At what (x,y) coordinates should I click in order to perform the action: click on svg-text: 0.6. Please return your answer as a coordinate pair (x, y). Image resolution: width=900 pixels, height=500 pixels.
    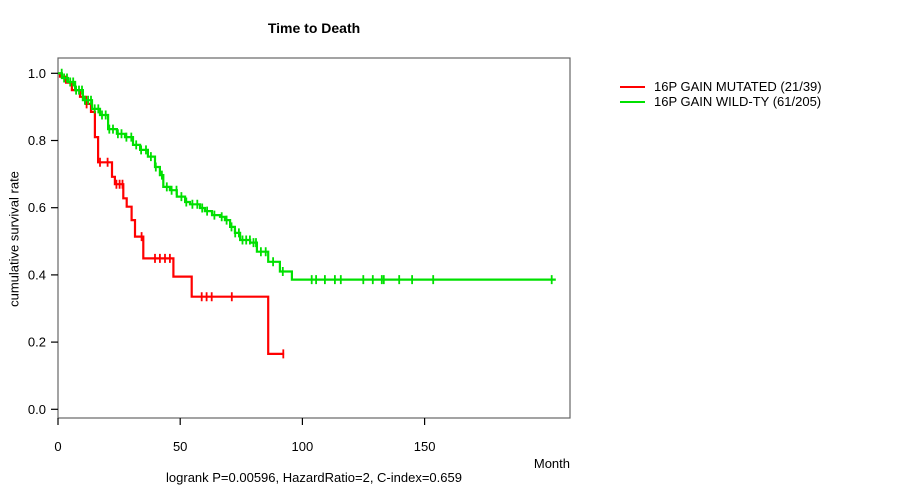
    Looking at the image, I should click on (37, 207).